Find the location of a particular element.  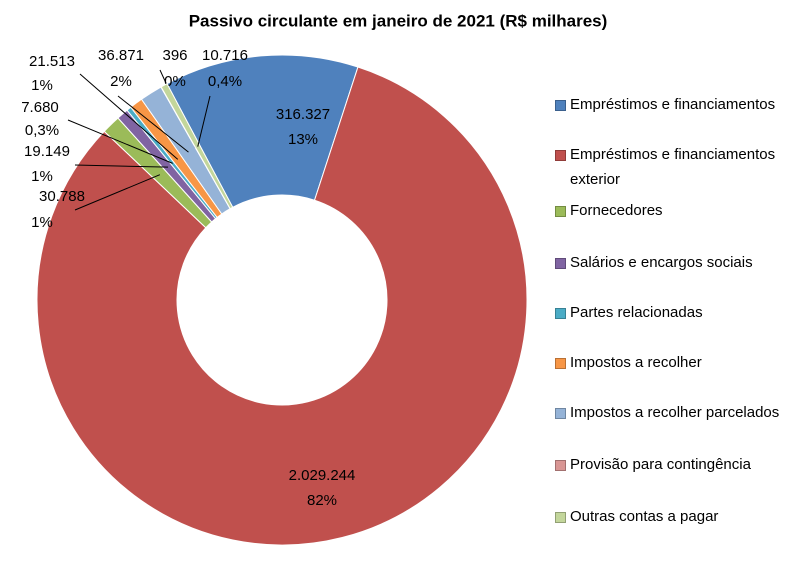

data-label: 19.149 is located at coordinates (47, 151).